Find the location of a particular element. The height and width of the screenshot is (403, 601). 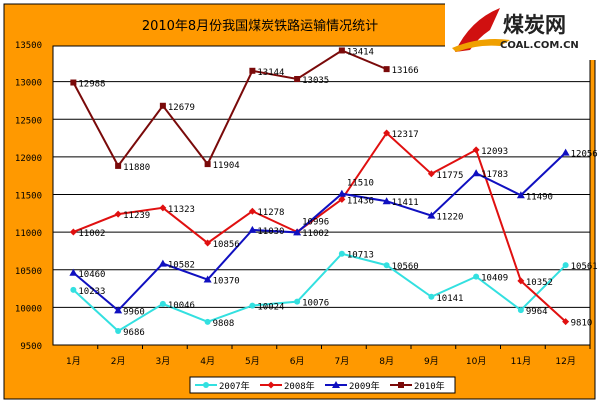

x-tick-label: 4月 is located at coordinates (207, 361).